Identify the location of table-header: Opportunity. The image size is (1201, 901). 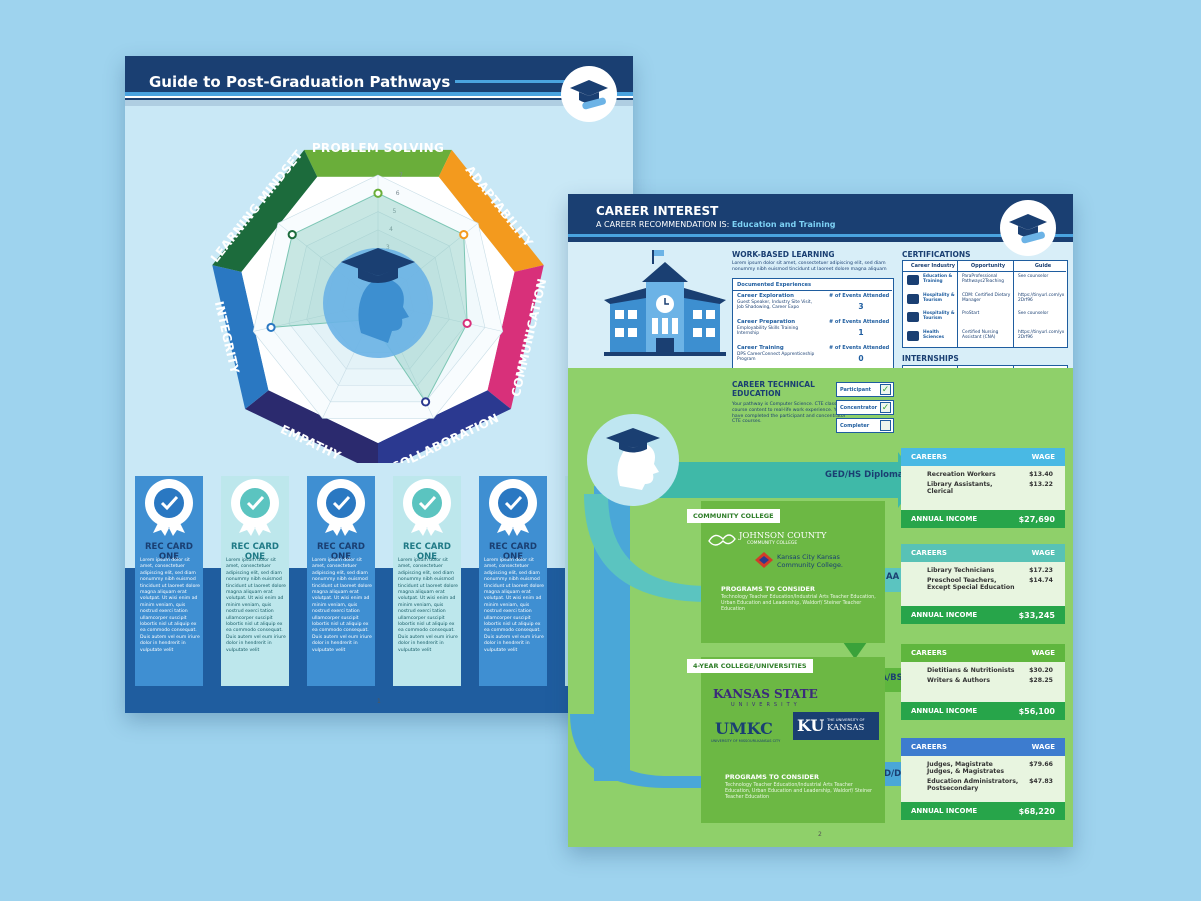
(988, 266).